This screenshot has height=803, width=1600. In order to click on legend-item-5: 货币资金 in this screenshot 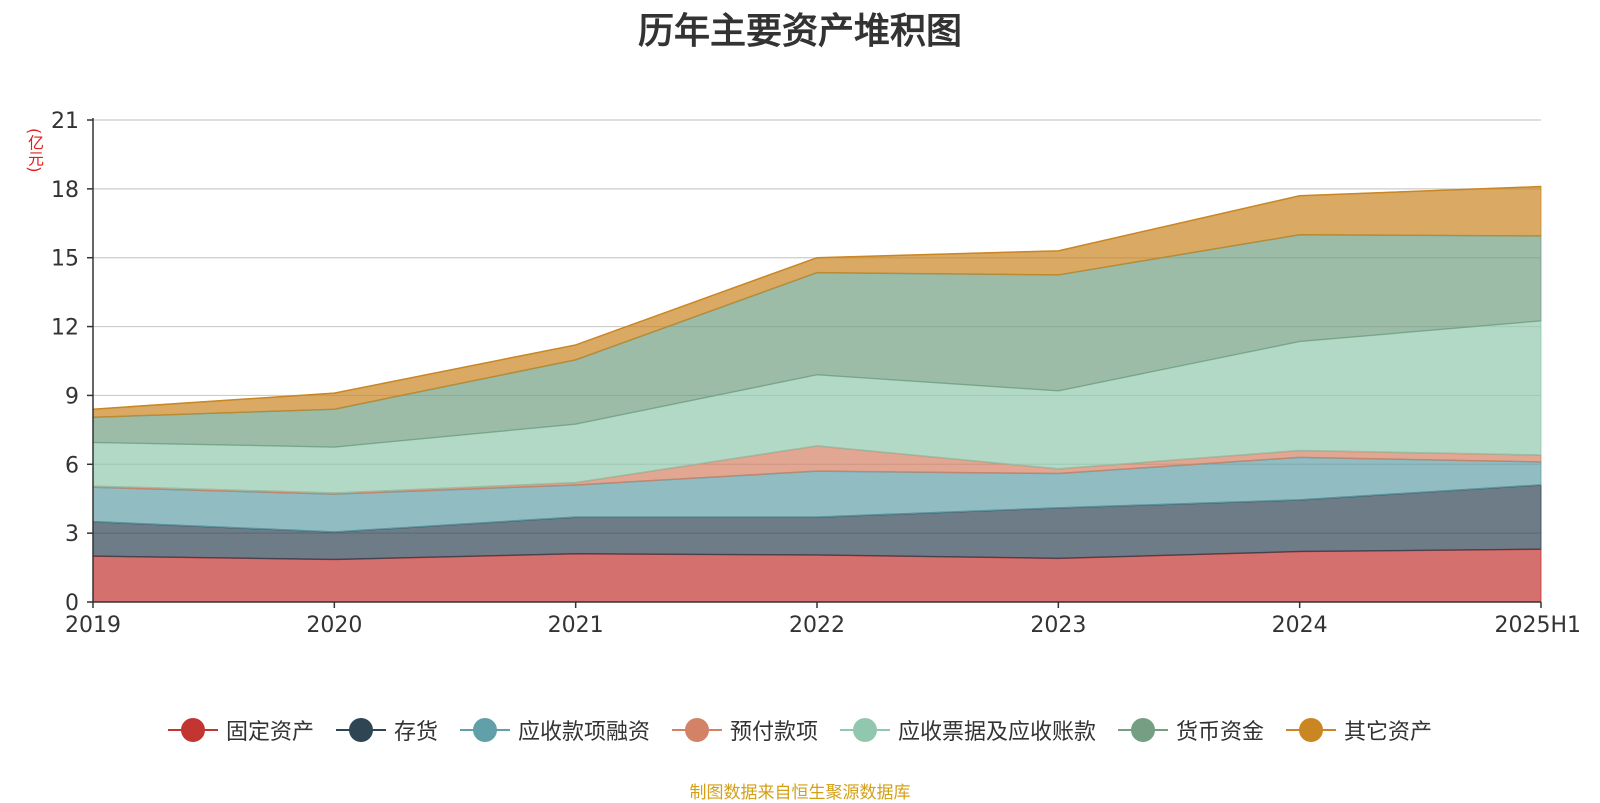, I will do `click(1191, 730)`.